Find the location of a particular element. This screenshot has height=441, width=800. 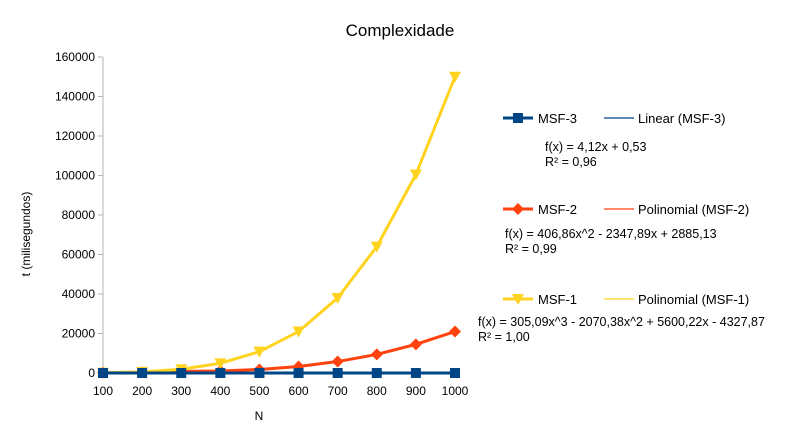

y-tick-label: 80000 is located at coordinates (79, 215).